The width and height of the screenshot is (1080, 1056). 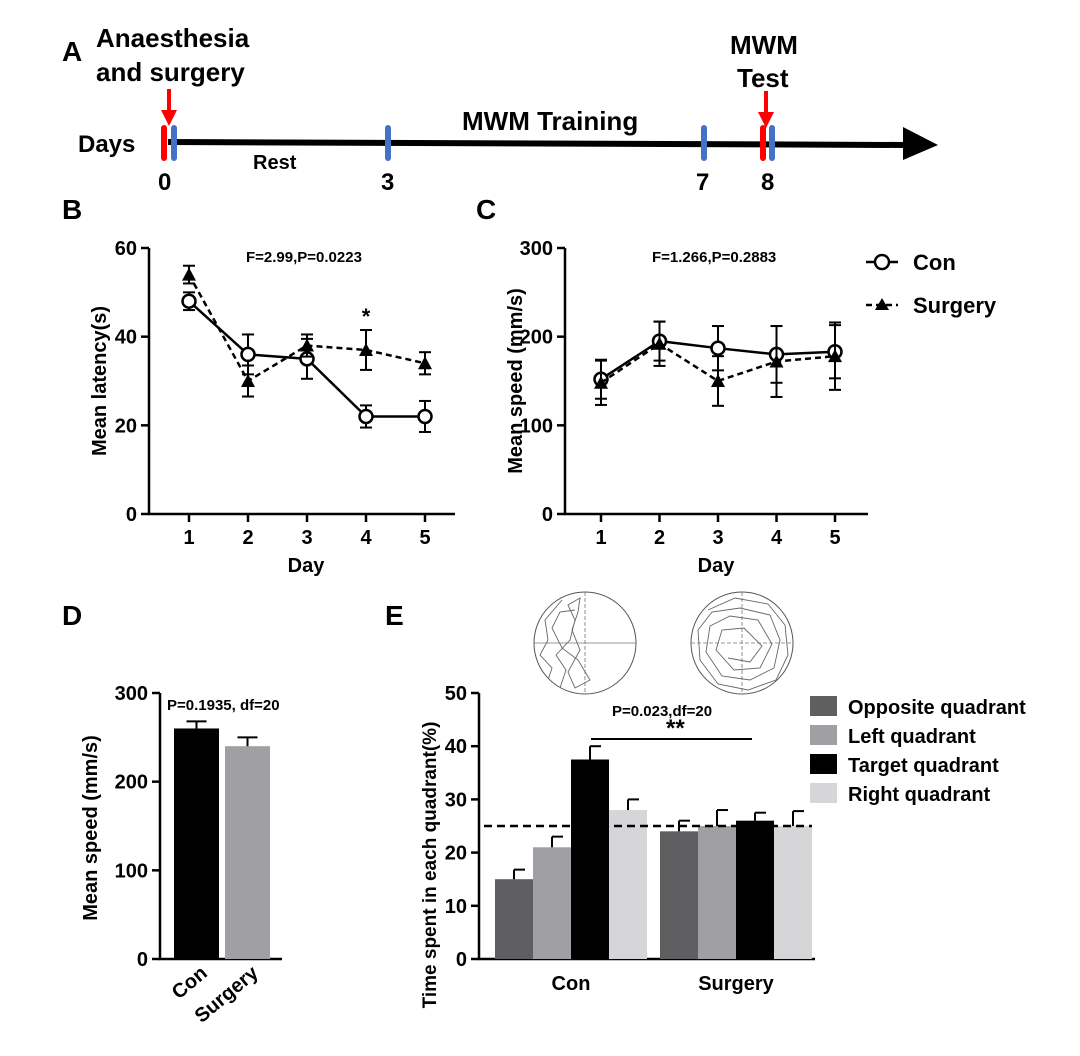 What do you see at coordinates (387, 182) in the screenshot?
I see `day-tick-3: 3` at bounding box center [387, 182].